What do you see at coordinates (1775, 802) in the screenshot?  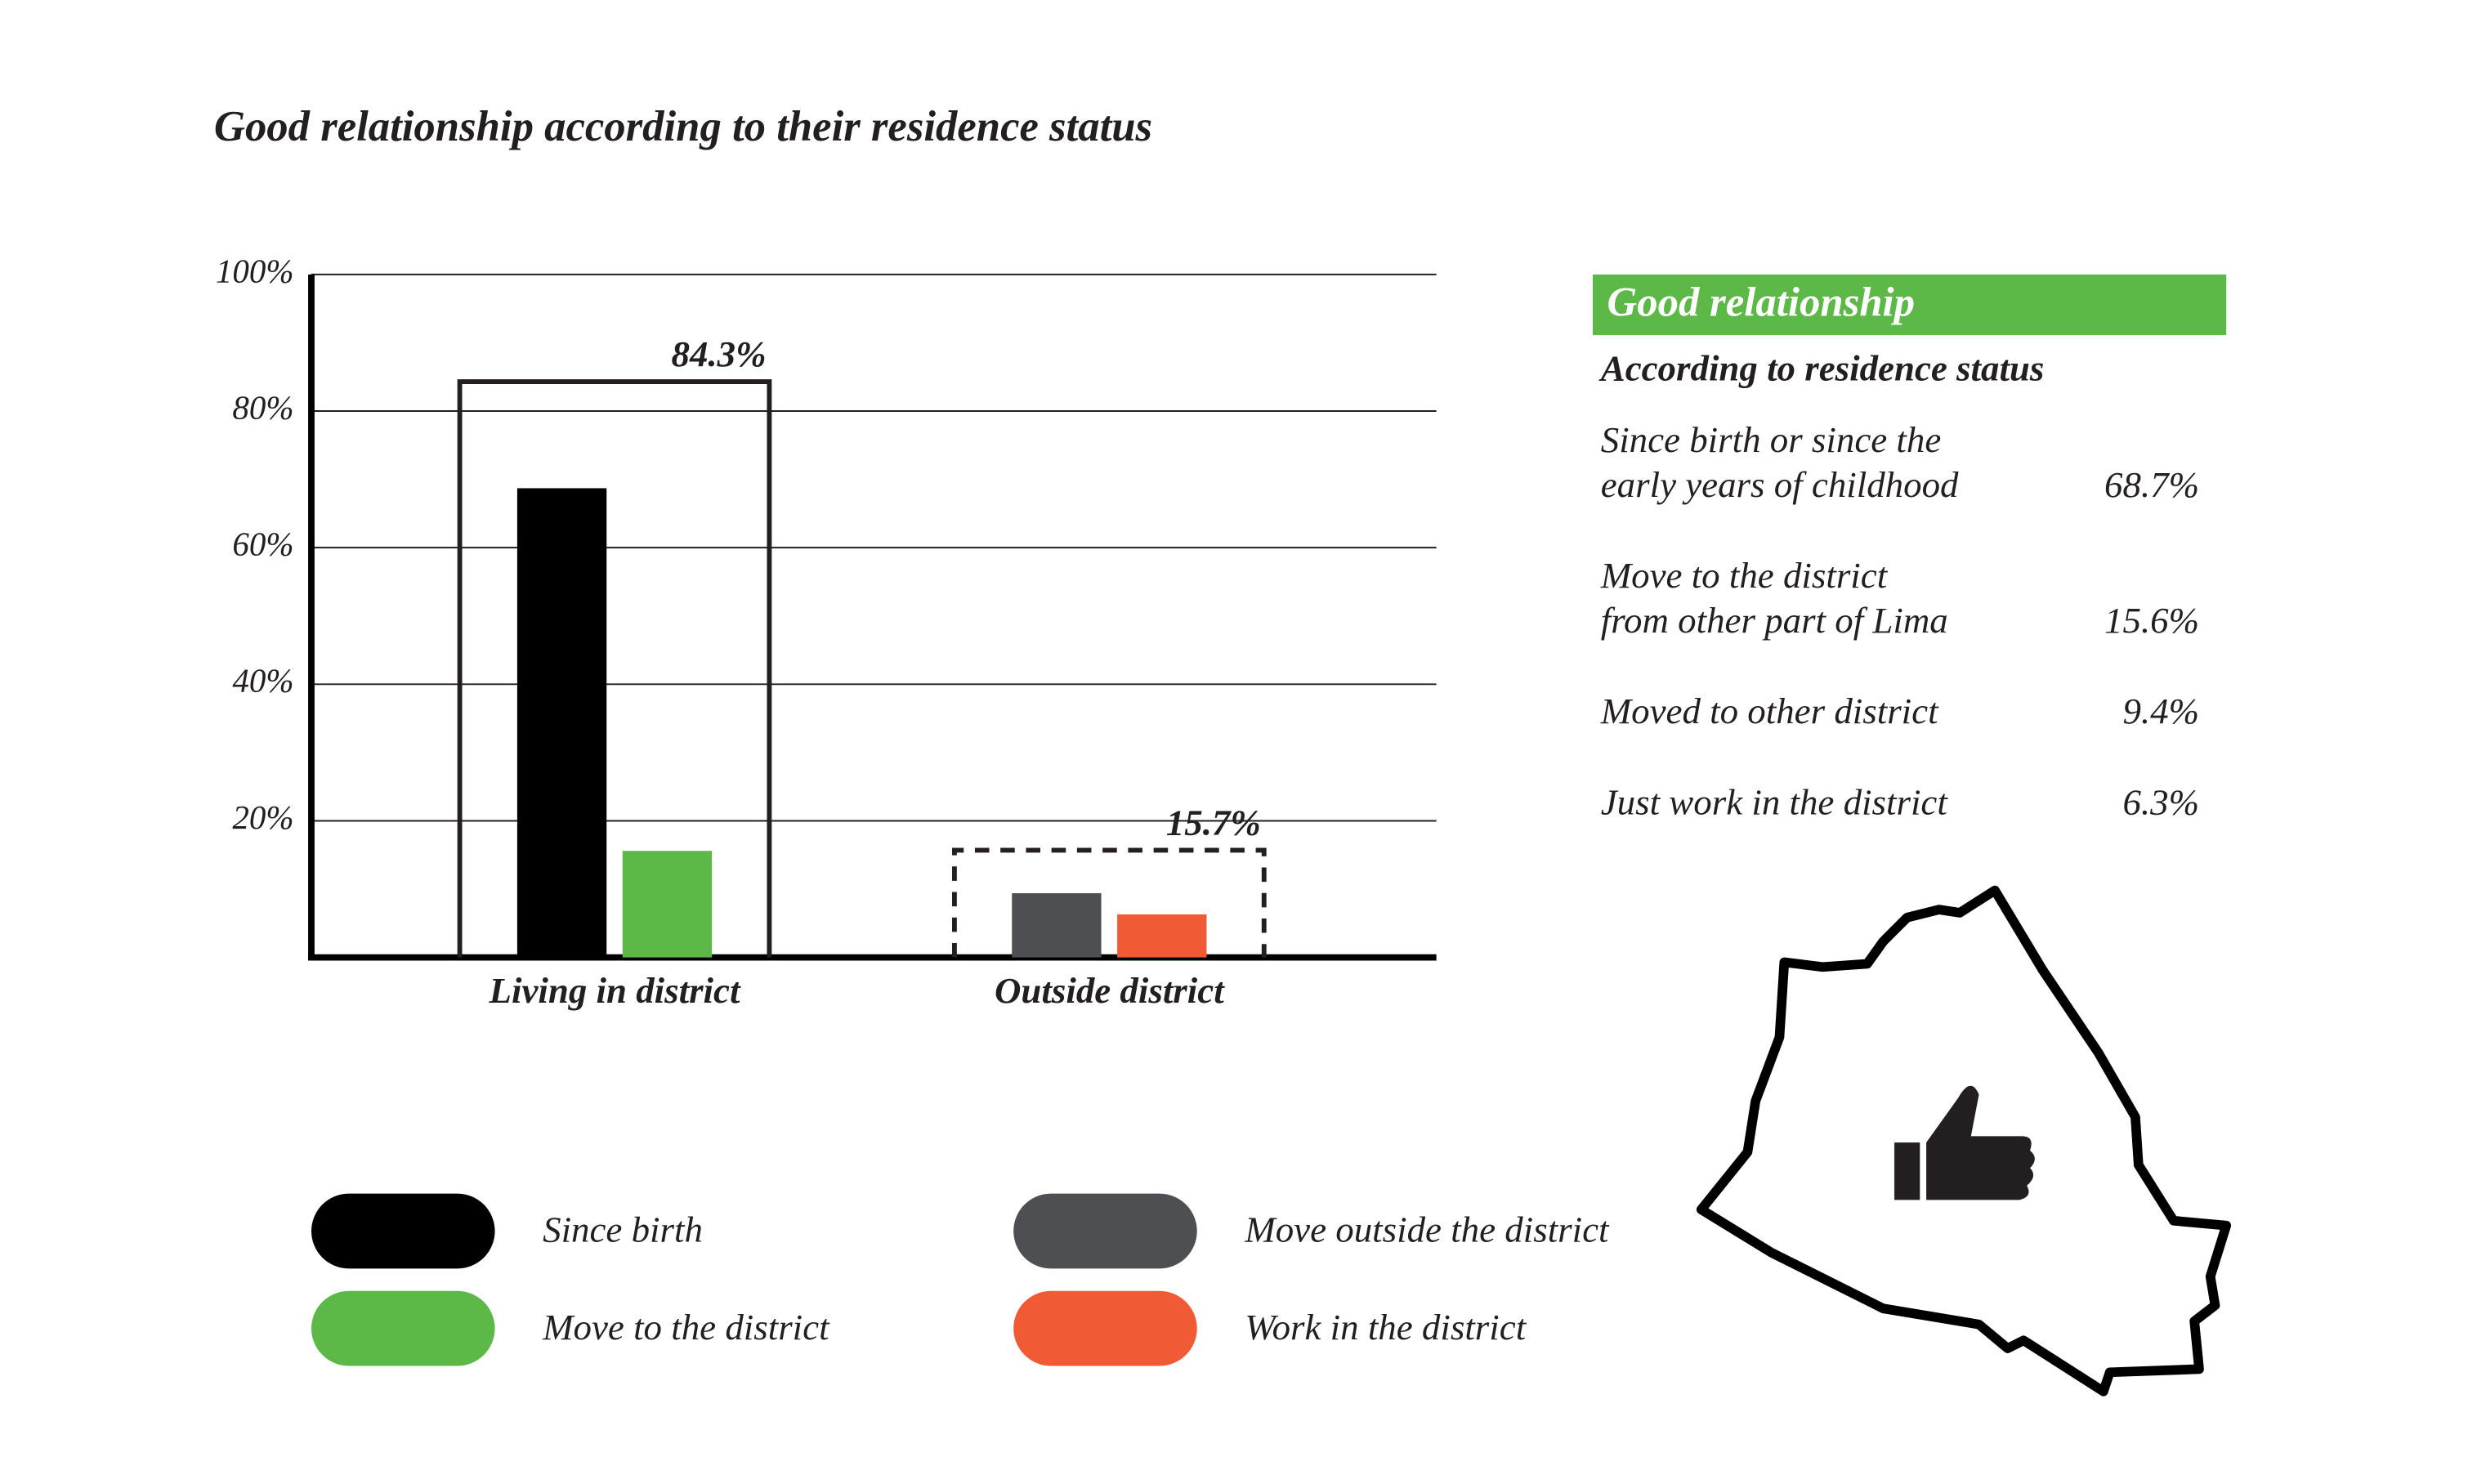 I see `panel-row-label: Just work in the district` at bounding box center [1775, 802].